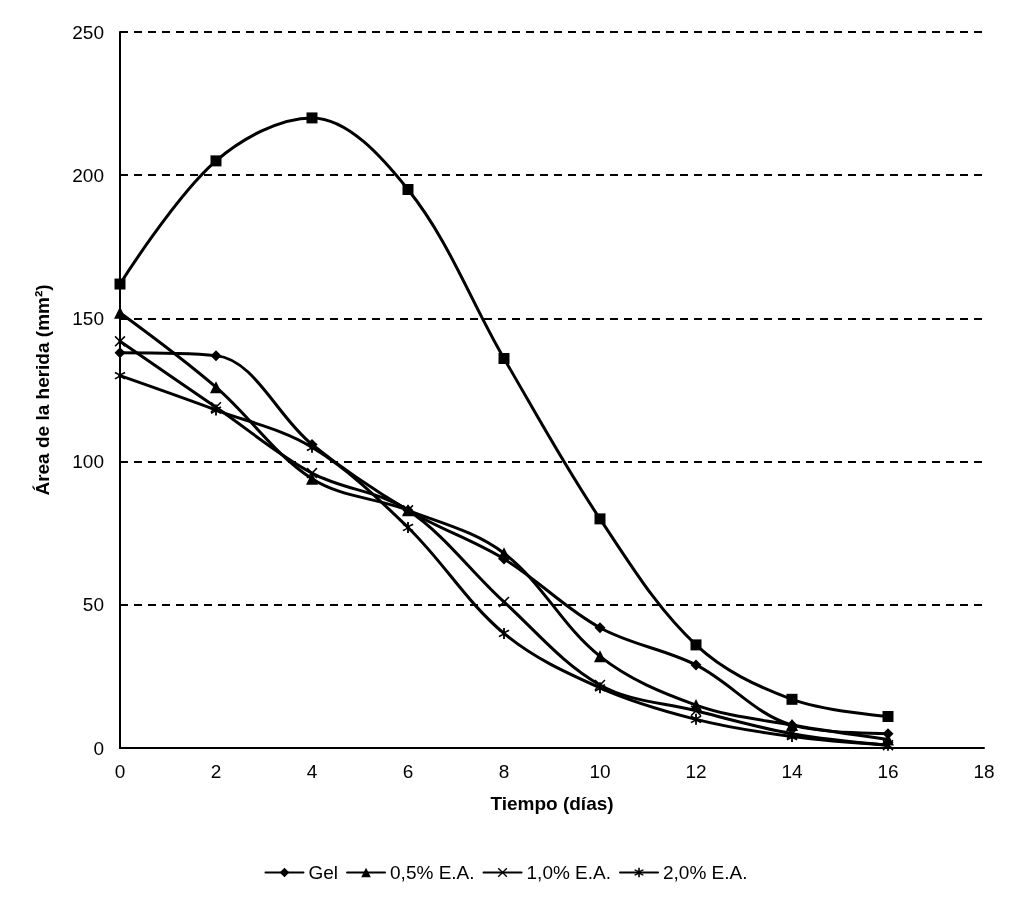 The height and width of the screenshot is (905, 1012). What do you see at coordinates (552, 803) in the screenshot?
I see `x-axis-title: Tiempo (días)` at bounding box center [552, 803].